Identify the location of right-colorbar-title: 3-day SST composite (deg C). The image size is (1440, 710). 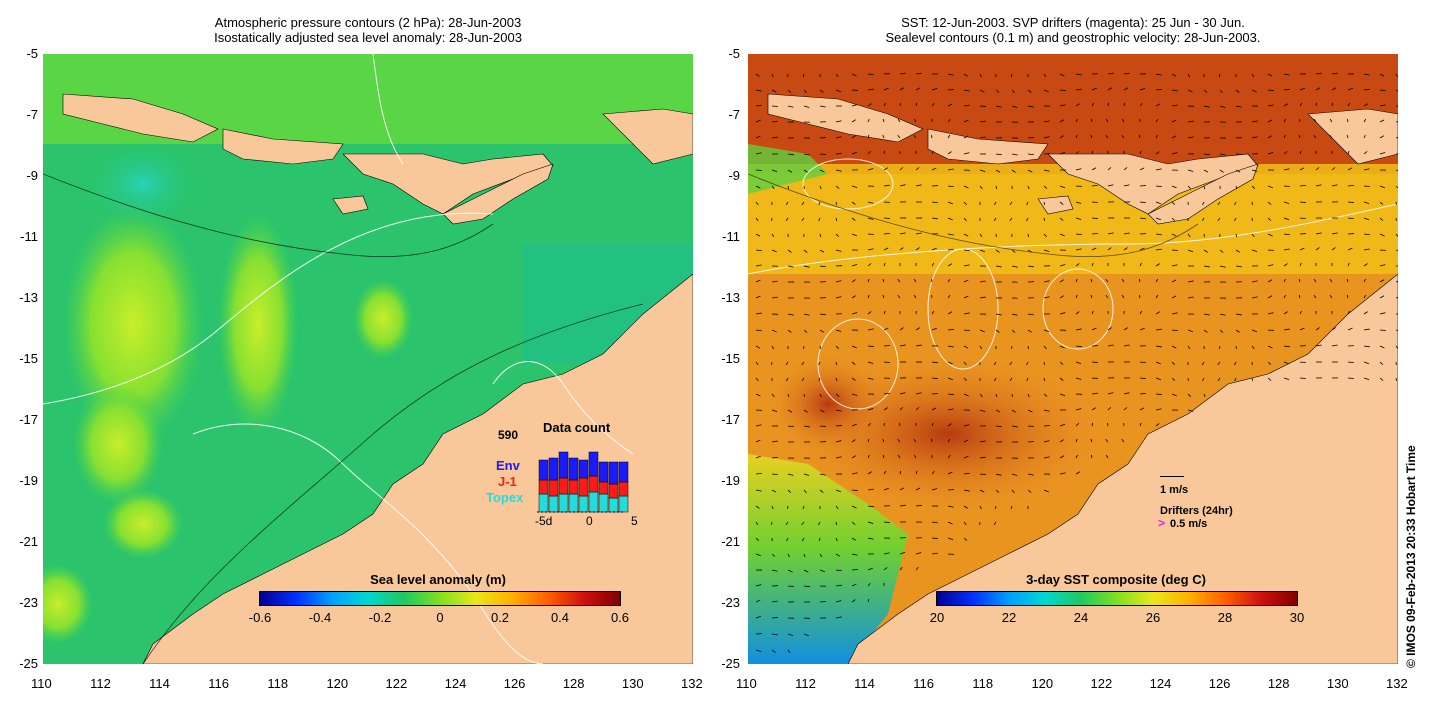
(1116, 579).